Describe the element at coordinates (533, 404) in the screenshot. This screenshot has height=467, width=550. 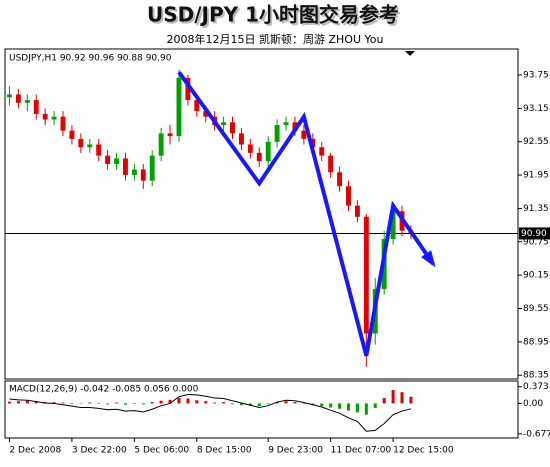
I see `macd-y-tick-label: 0.00` at that location.